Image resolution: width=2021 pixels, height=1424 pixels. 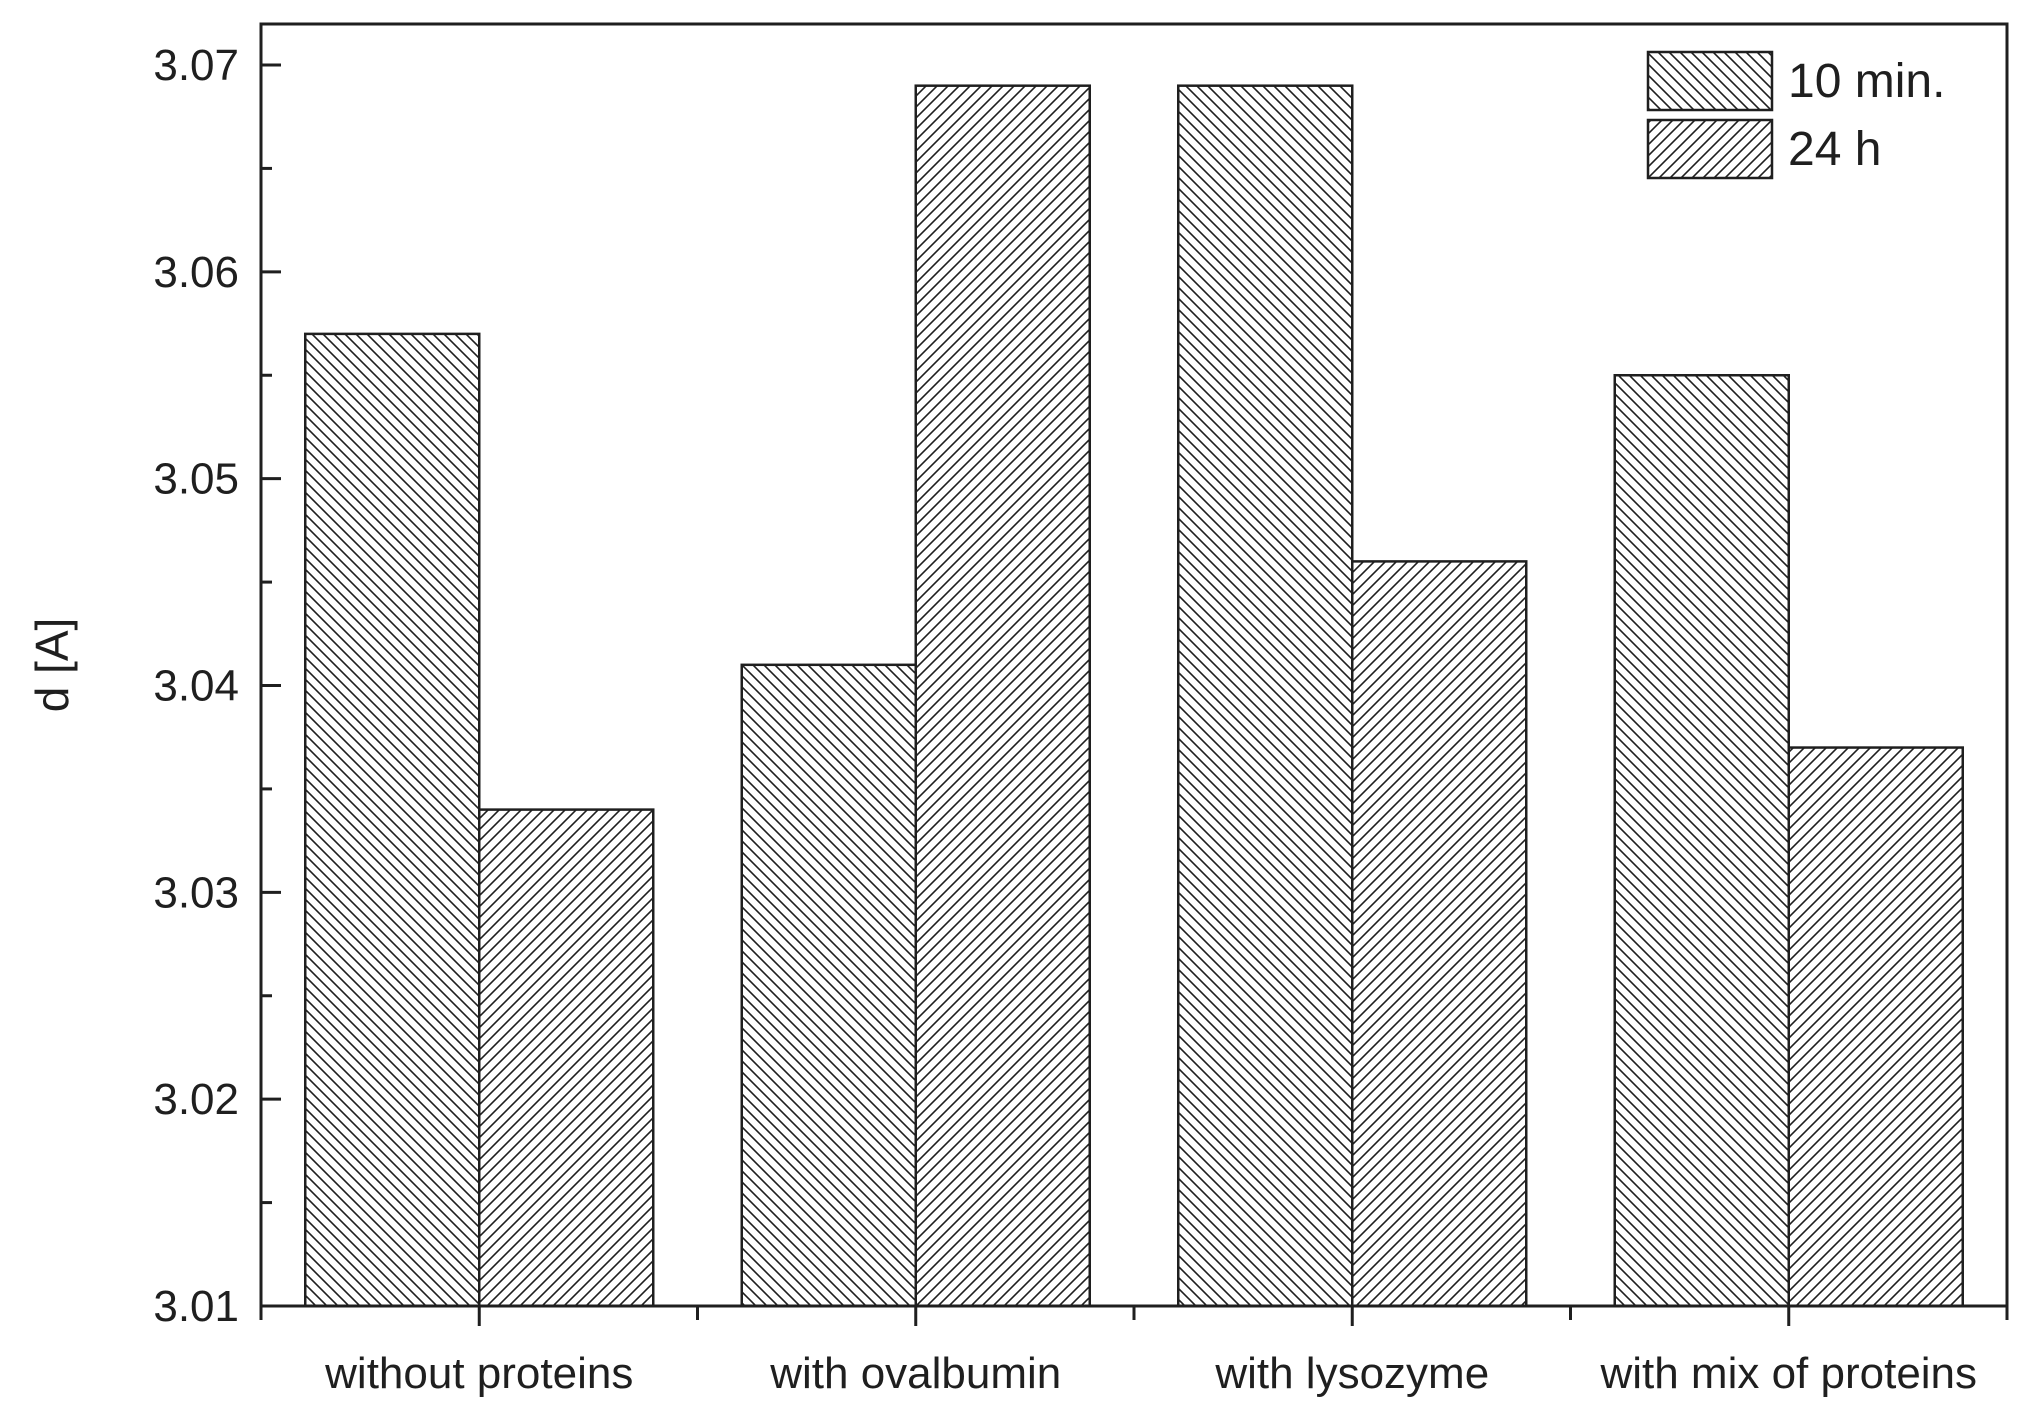 I want to click on y-tick-label: 3.04, so click(x=196, y=686).